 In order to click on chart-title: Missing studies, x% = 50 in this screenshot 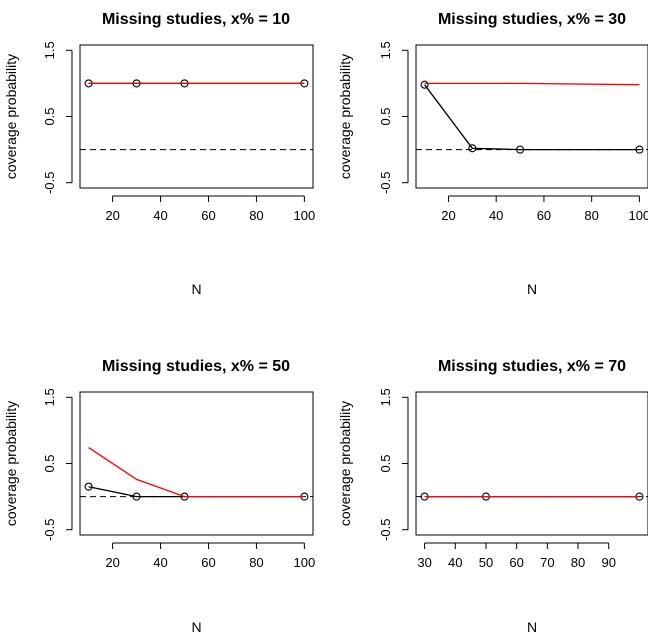, I will do `click(196, 366)`.